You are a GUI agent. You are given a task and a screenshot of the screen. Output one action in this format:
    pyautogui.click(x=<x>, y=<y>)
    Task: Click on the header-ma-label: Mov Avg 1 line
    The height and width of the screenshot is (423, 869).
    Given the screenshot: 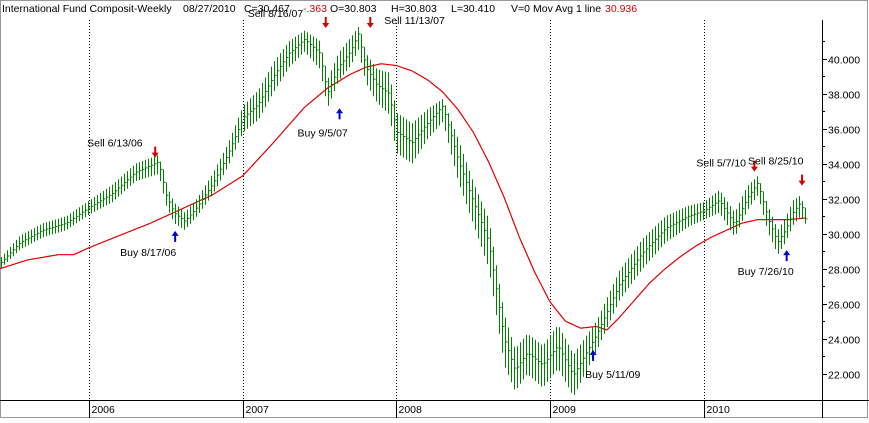 What is the action you would take?
    pyautogui.click(x=567, y=9)
    